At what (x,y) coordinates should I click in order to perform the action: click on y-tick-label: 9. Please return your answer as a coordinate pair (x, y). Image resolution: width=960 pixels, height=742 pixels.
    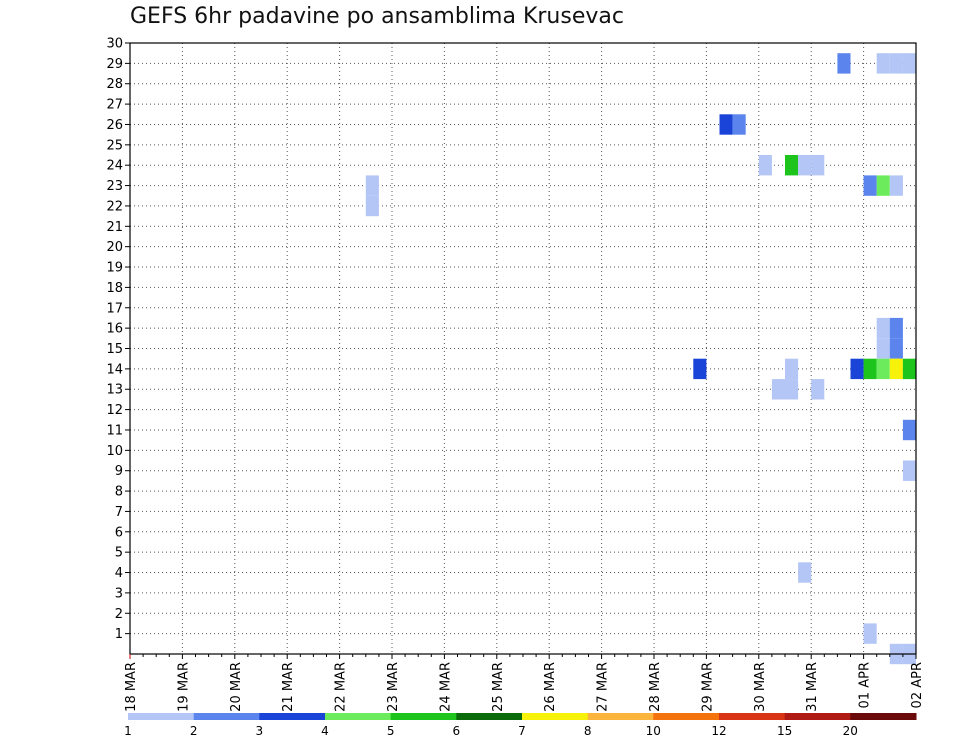
    Looking at the image, I should click on (119, 471).